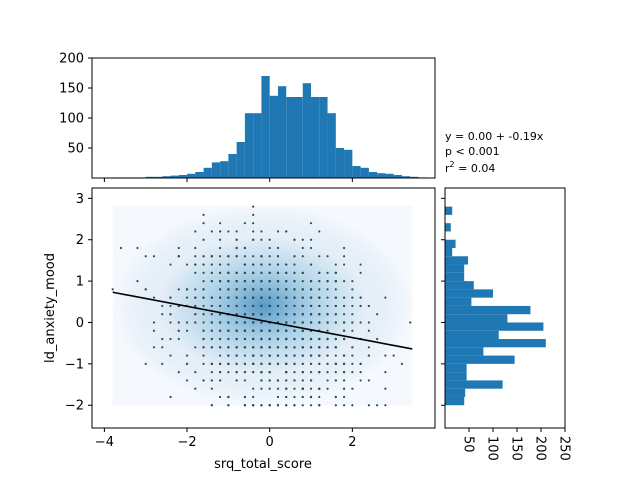  What do you see at coordinates (75, 149) in the screenshot?
I see `top-y-tick-label: 50` at bounding box center [75, 149].